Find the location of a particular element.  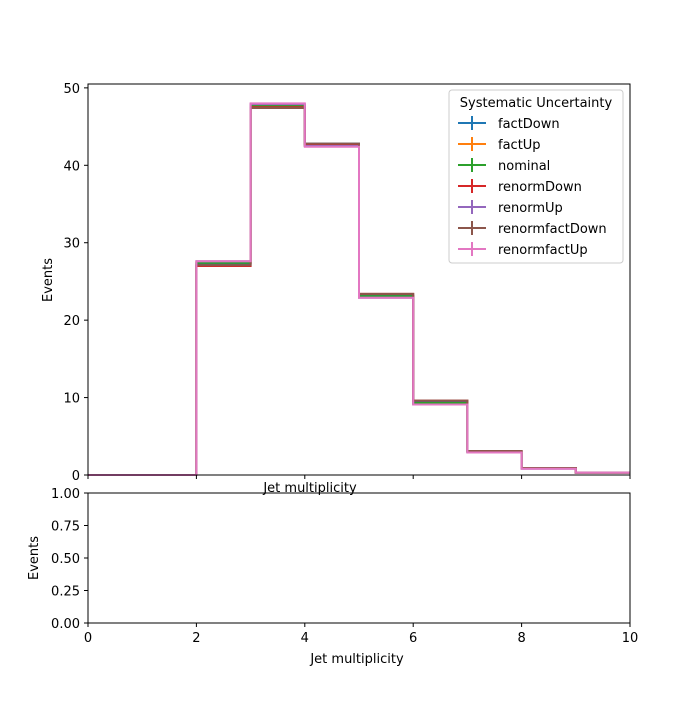

top-y-tick-label: 40 is located at coordinates (71, 166).